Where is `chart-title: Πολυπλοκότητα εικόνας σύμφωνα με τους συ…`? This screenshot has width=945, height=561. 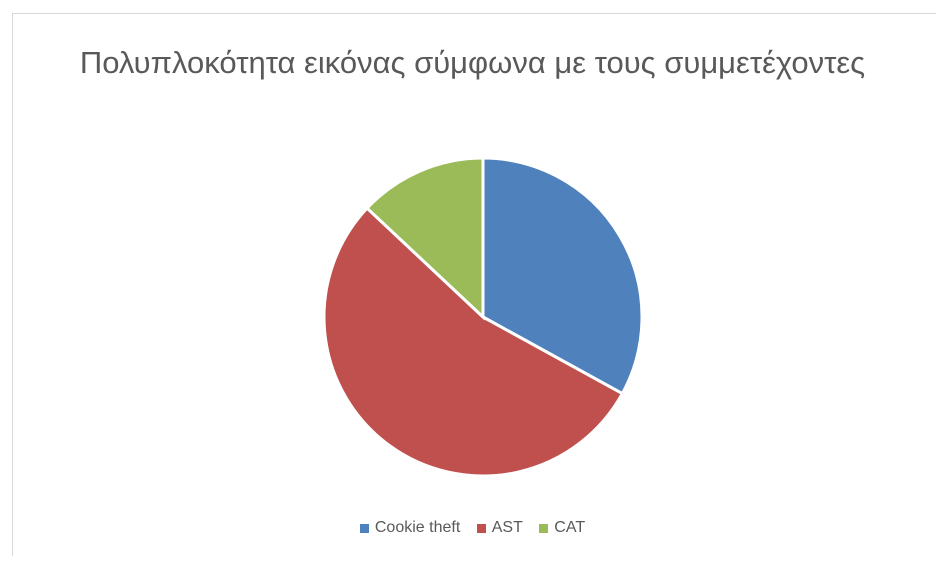
chart-title: Πολυπλοκότητα εικόνας σύμφωνα με τους συ… is located at coordinates (472, 62).